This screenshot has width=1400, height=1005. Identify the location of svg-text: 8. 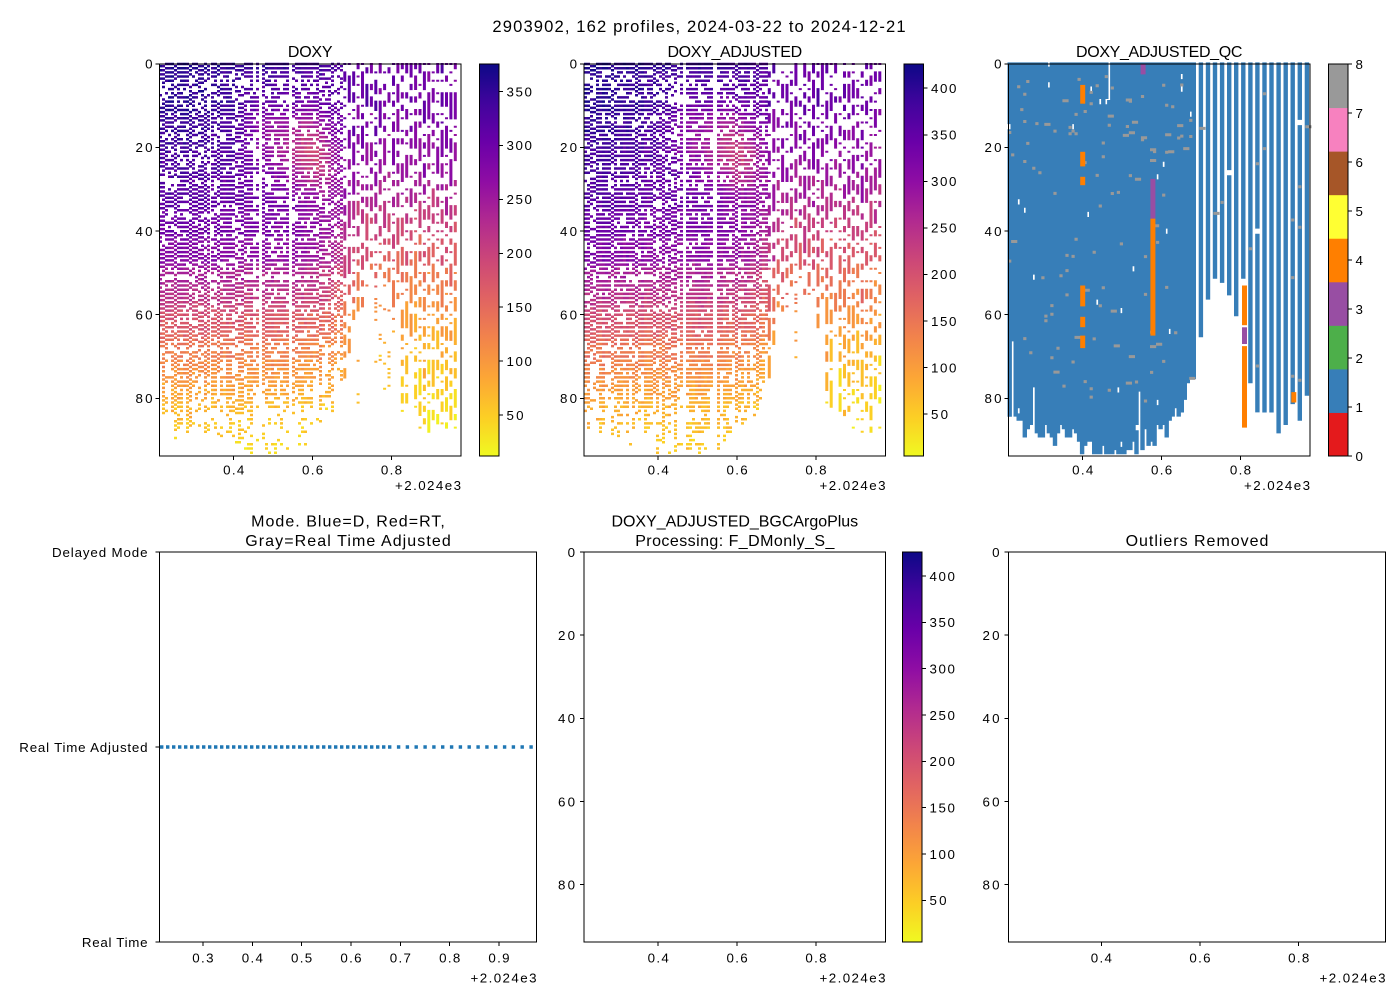
(1359, 64).